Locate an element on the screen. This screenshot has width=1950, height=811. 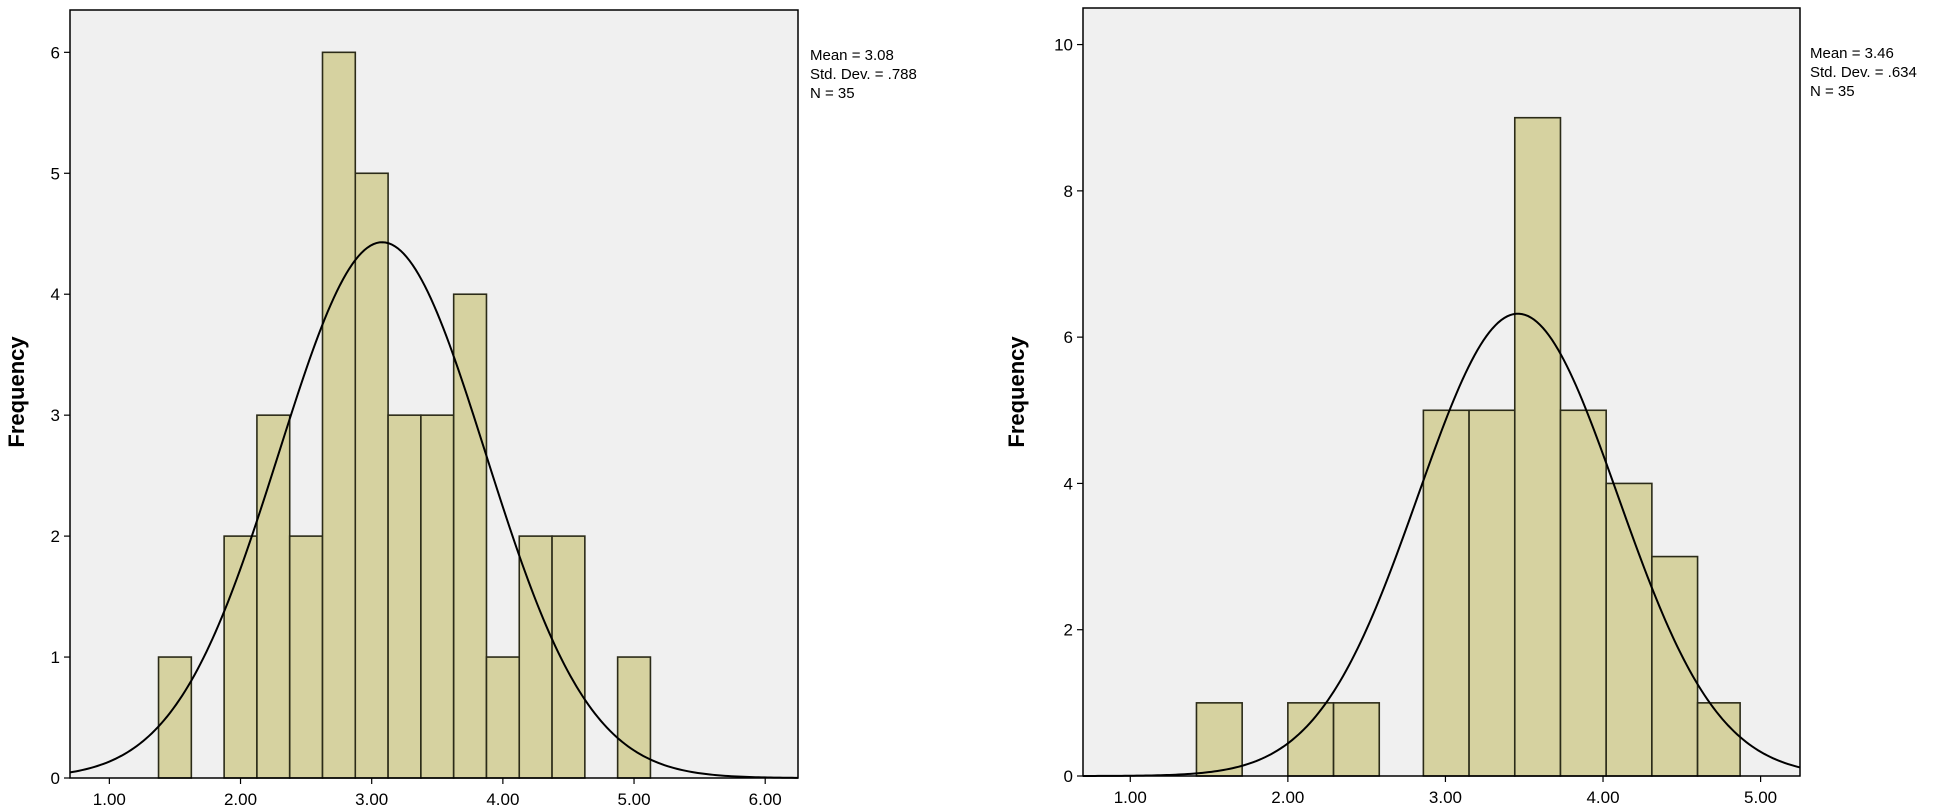
stats-mean: Mean = 3.08 is located at coordinates (852, 55).